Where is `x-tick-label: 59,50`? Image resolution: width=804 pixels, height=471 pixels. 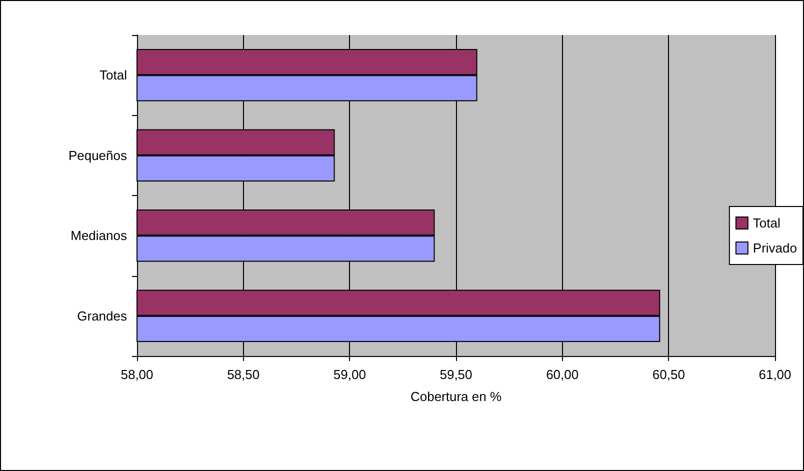
x-tick-label: 59,50 is located at coordinates (456, 374).